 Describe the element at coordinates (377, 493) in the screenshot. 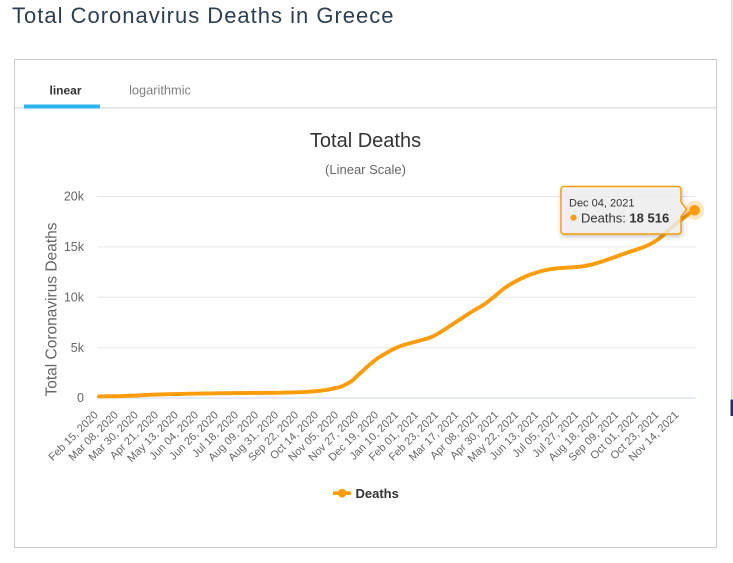

I see `svg-text: Deaths` at that location.